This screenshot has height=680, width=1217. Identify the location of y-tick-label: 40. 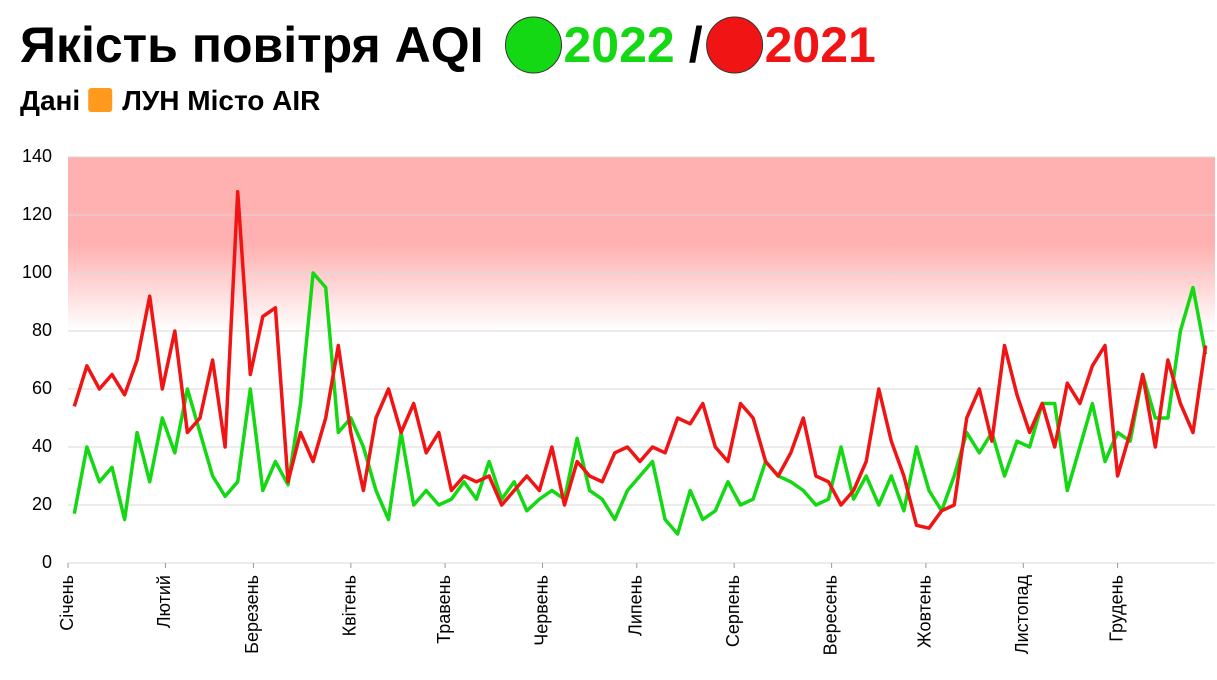
(42, 446).